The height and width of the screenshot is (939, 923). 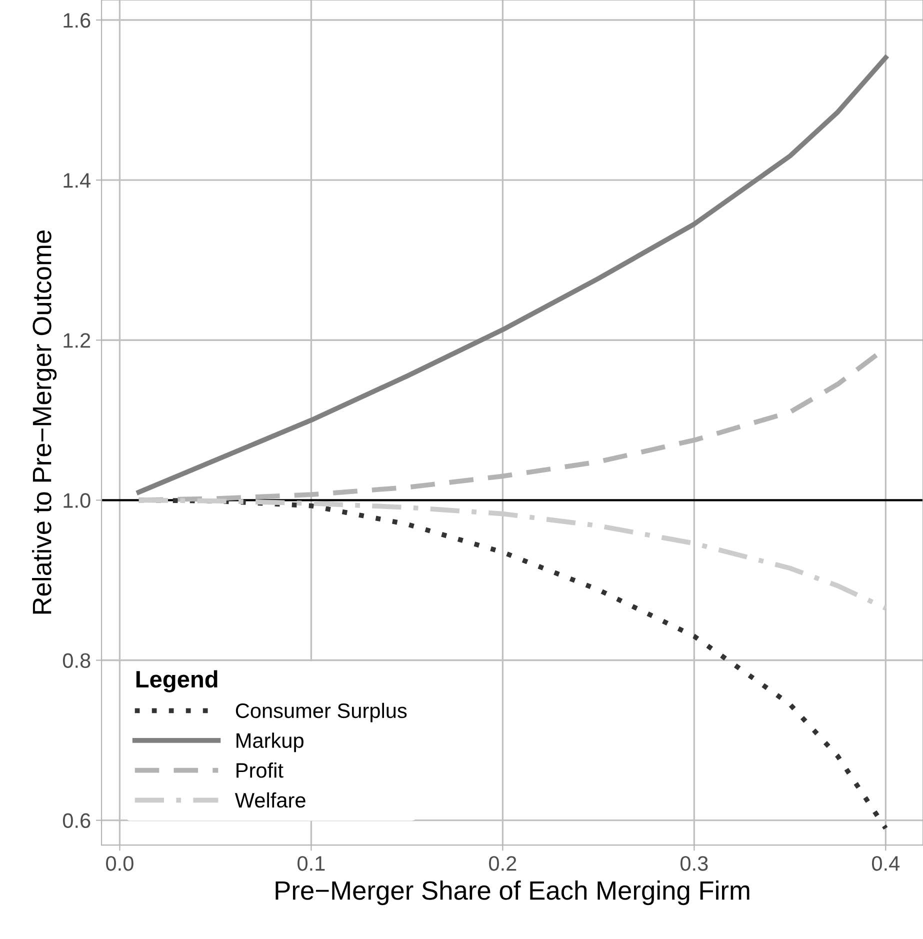 I want to click on y-tick-label: 1.4, so click(x=77, y=180).